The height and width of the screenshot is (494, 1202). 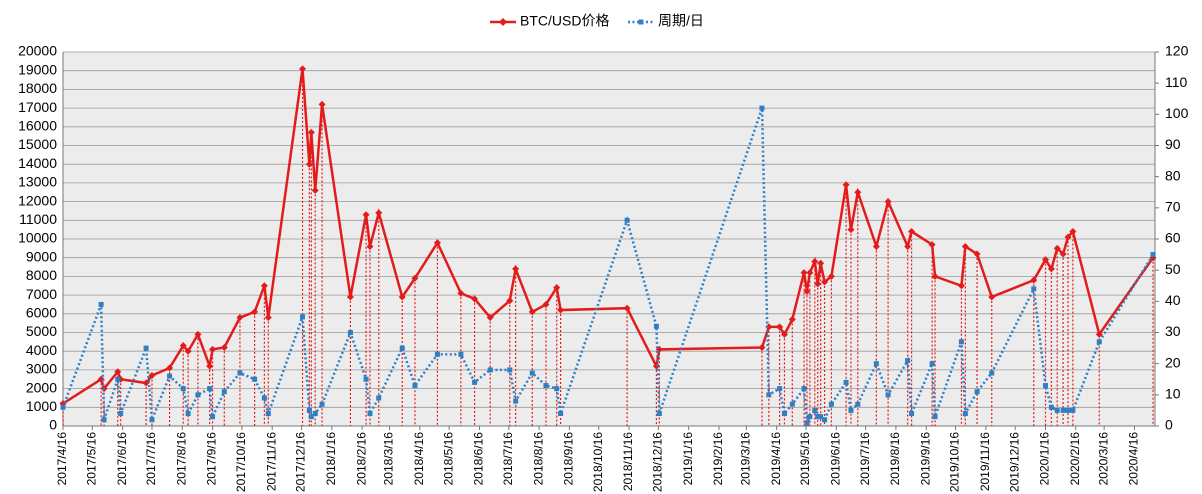 What do you see at coordinates (37, 238) in the screenshot?
I see `y-tick-label: 10000` at bounding box center [37, 238].